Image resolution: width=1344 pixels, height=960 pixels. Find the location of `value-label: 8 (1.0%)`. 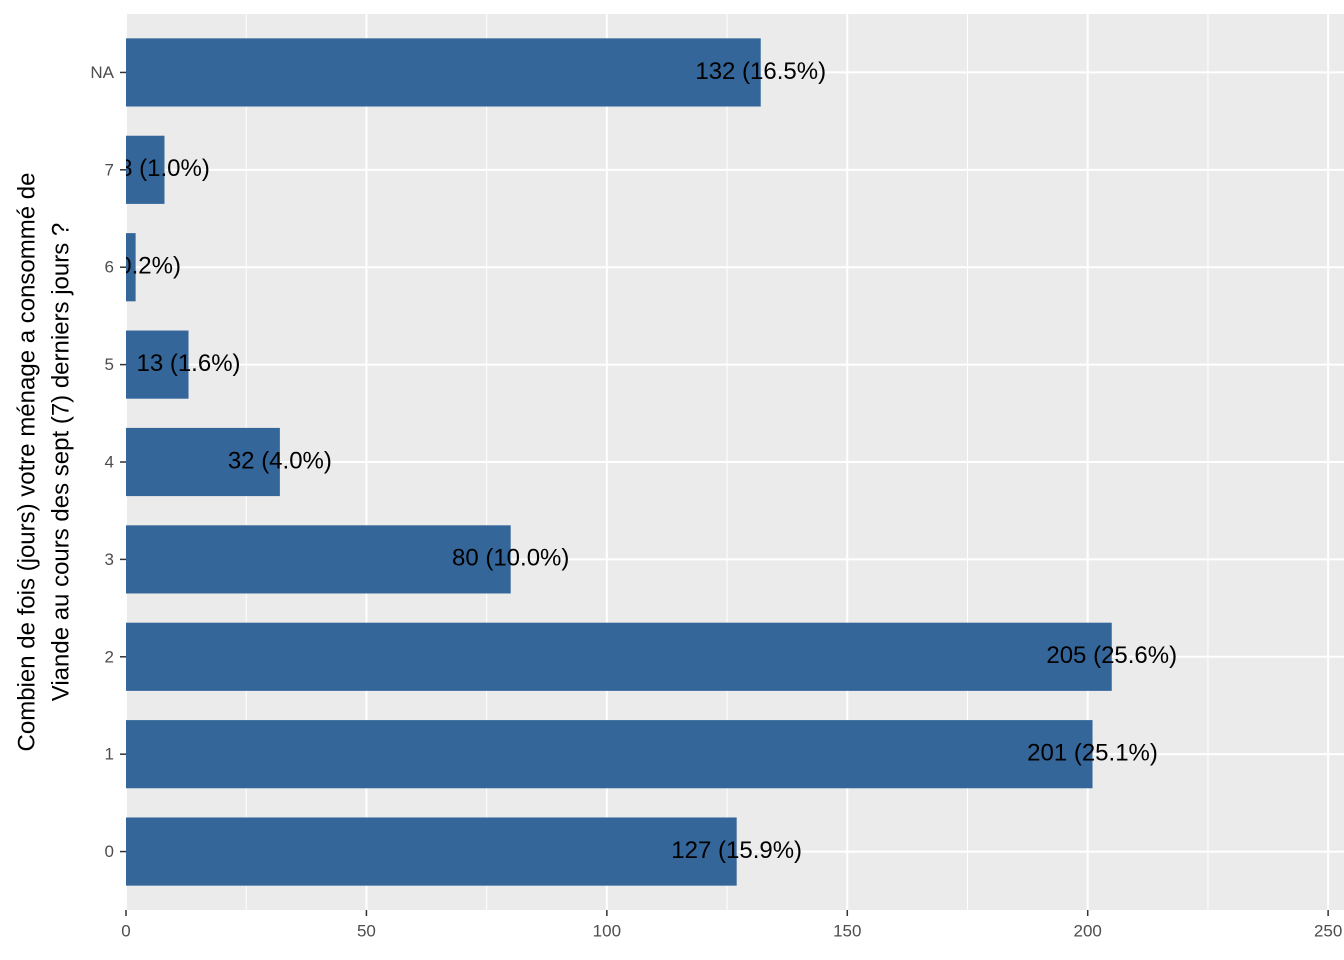

value-label: 8 (1.0%) is located at coordinates (164, 168).